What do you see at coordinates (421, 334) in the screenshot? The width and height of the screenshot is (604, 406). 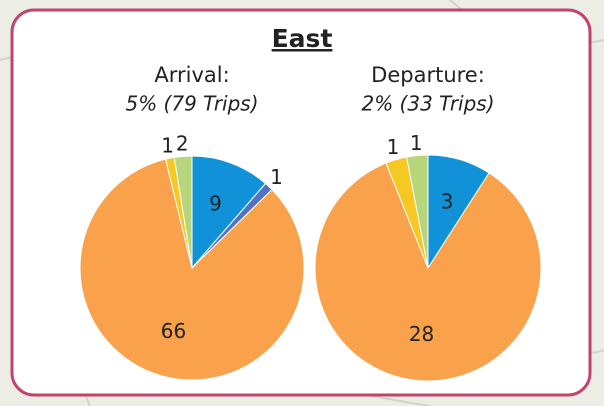 I see `slice-label: 28` at bounding box center [421, 334].